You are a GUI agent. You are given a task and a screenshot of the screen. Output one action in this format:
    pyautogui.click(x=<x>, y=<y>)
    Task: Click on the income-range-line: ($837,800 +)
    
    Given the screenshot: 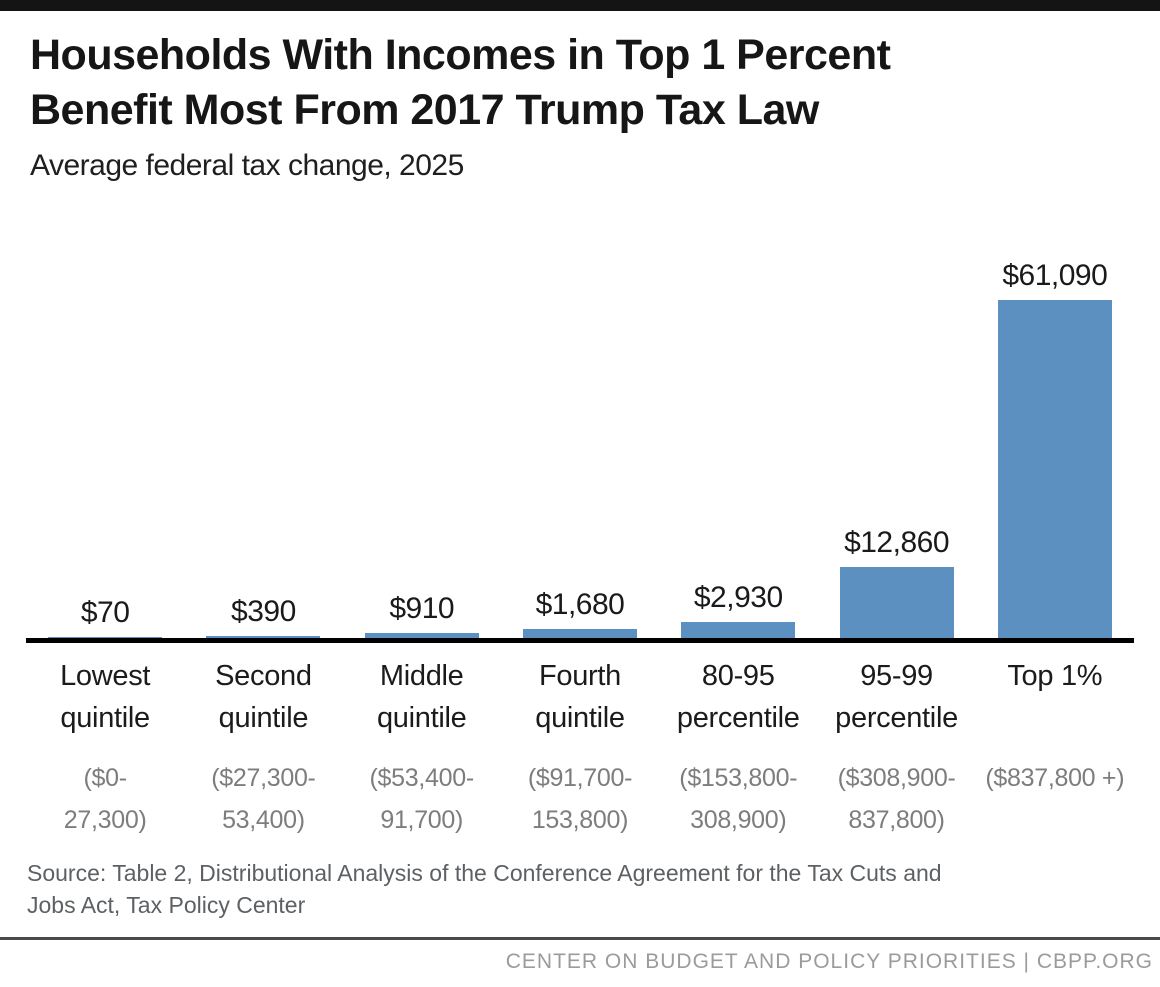 What is the action you would take?
    pyautogui.click(x=1055, y=778)
    